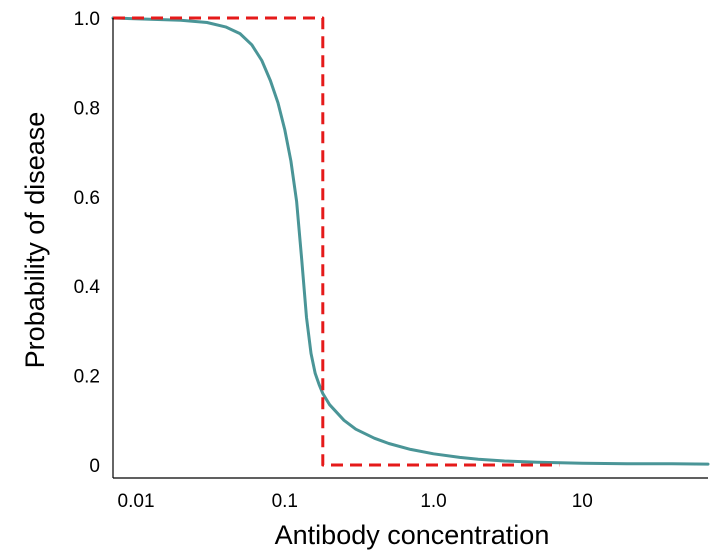 This screenshot has width=714, height=551. What do you see at coordinates (87, 198) in the screenshot?
I see `y-tick-label: 0.6` at bounding box center [87, 198].